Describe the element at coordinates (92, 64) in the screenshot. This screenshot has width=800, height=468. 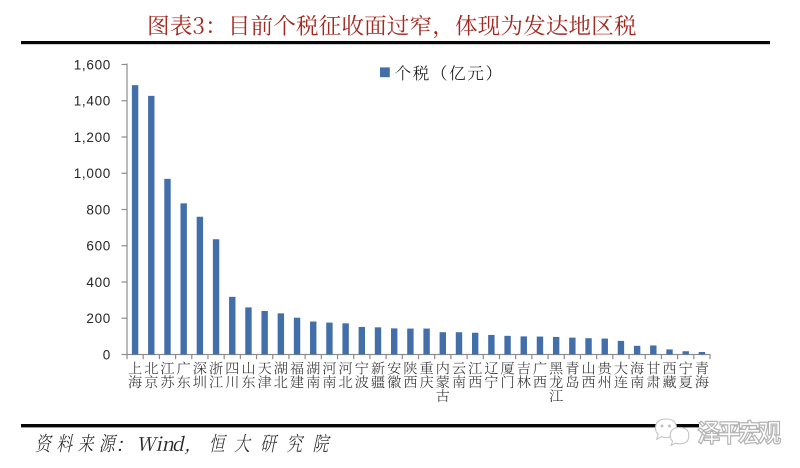
I see `svg-text: 1,600` at that location.